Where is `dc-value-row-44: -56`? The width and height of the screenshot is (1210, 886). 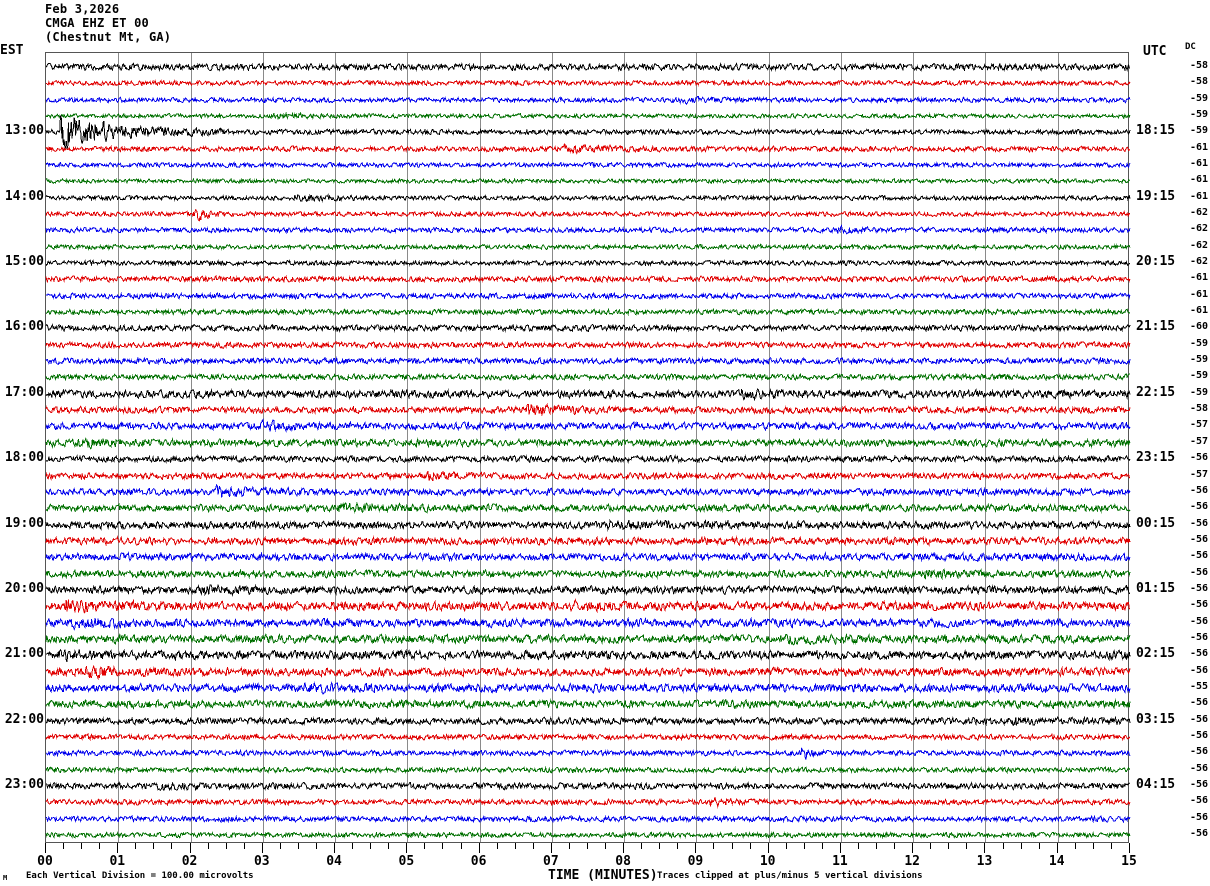 dc-value-row-44: -56 is located at coordinates (1198, 784).